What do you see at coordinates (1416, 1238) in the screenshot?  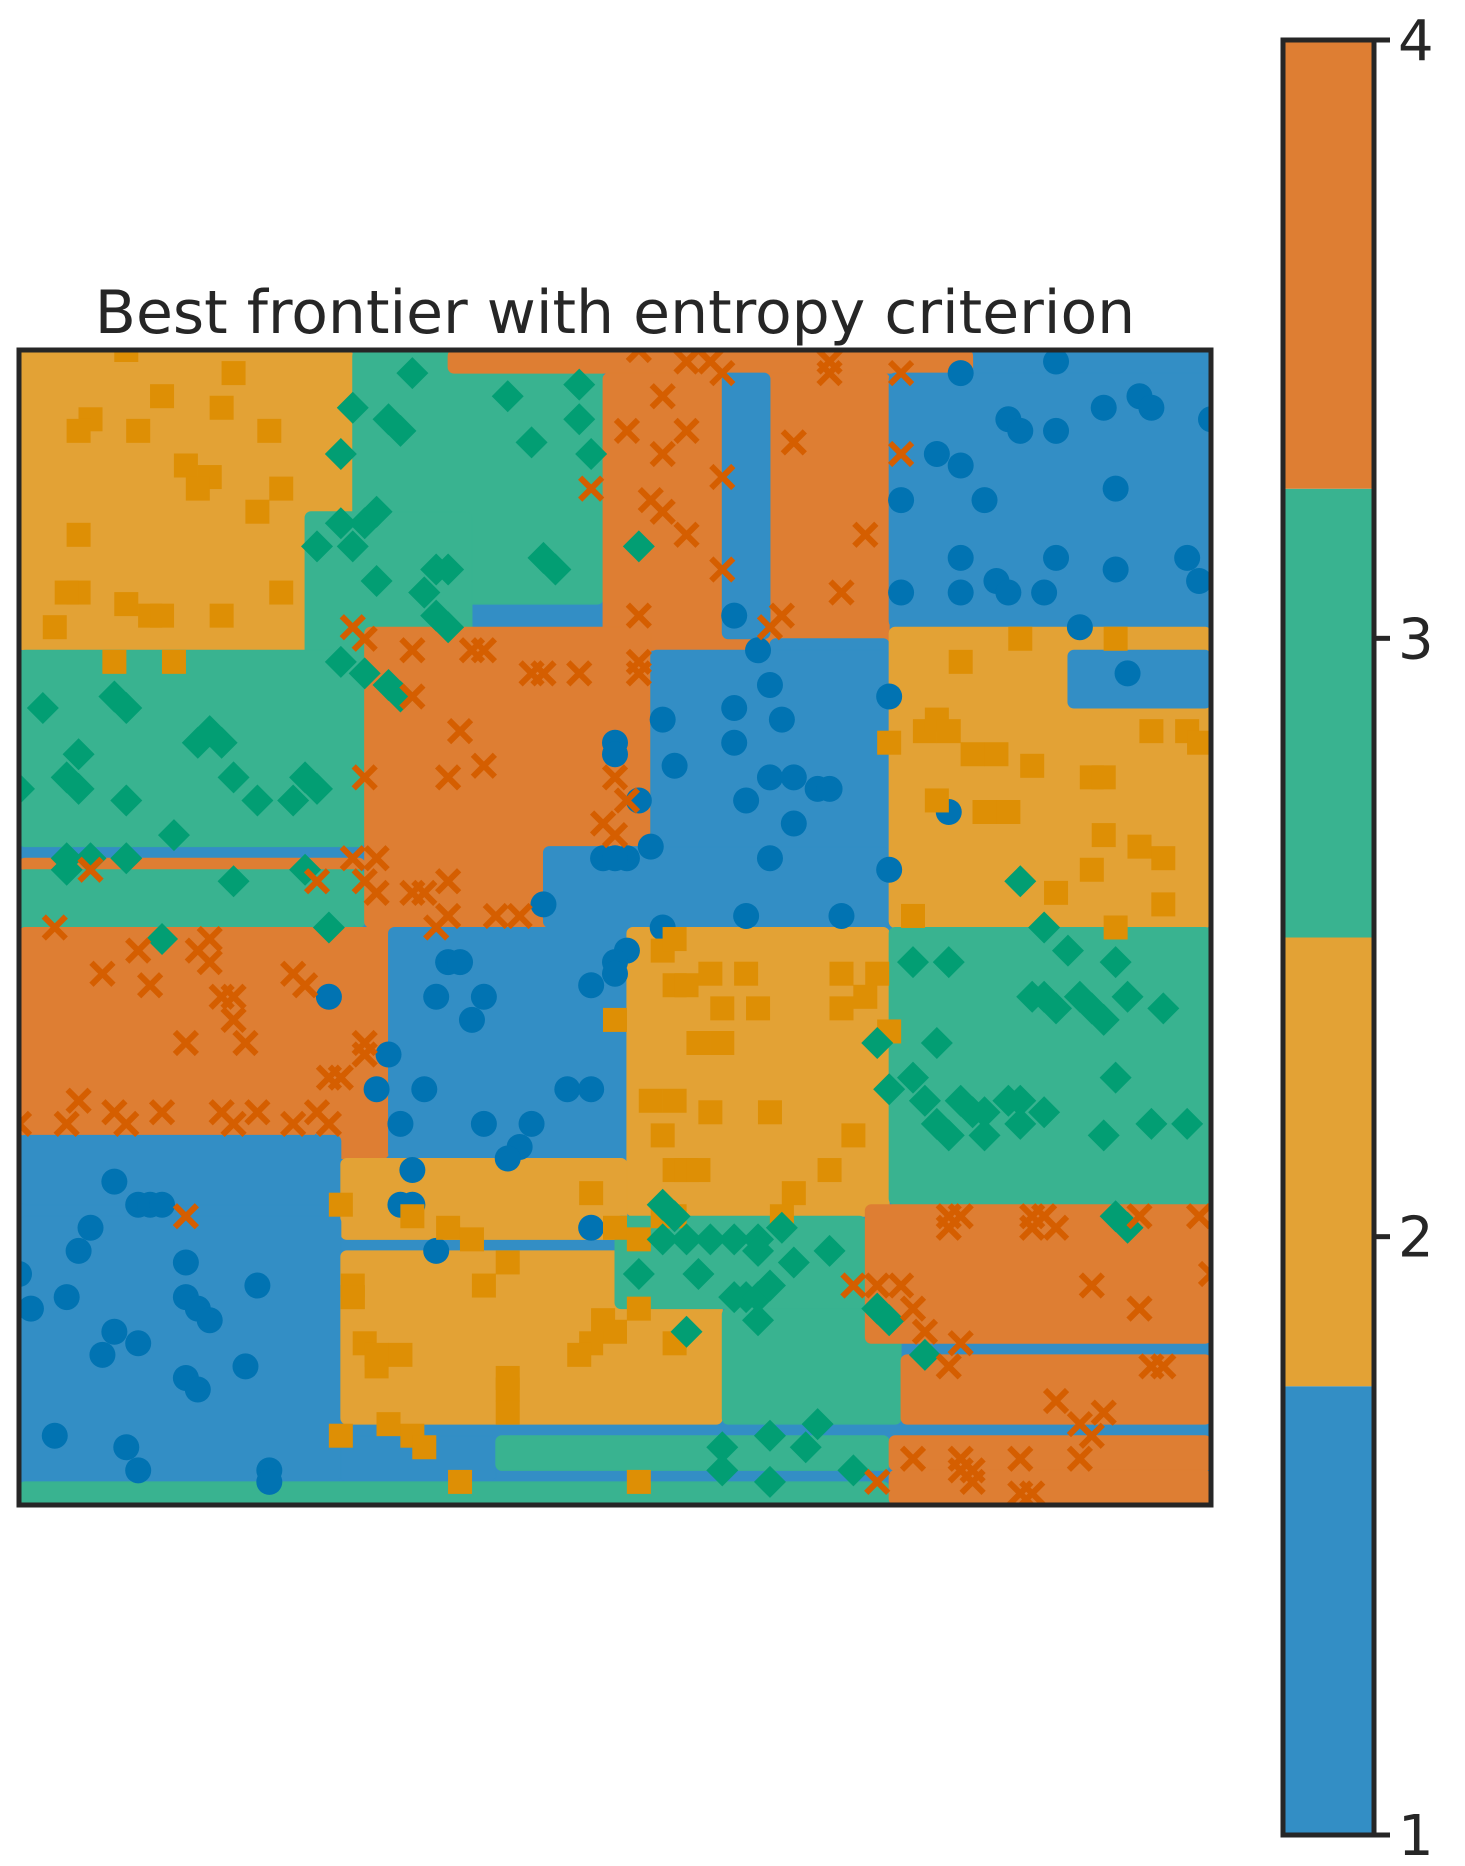 I see `colorbar-tick-label: 2` at bounding box center [1416, 1238].